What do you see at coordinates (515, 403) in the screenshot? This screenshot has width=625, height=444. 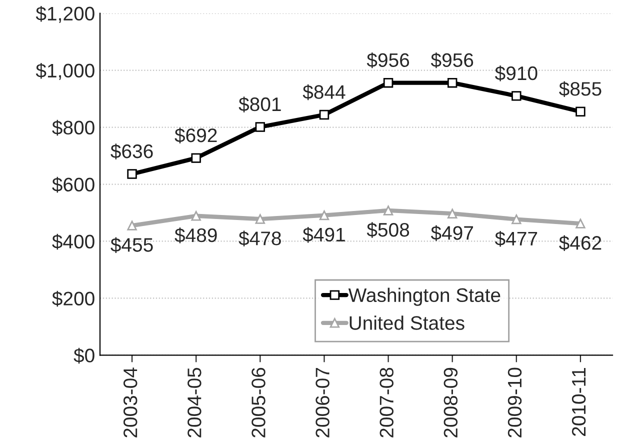 I see `x-tick-label: 2009-10` at bounding box center [515, 403].